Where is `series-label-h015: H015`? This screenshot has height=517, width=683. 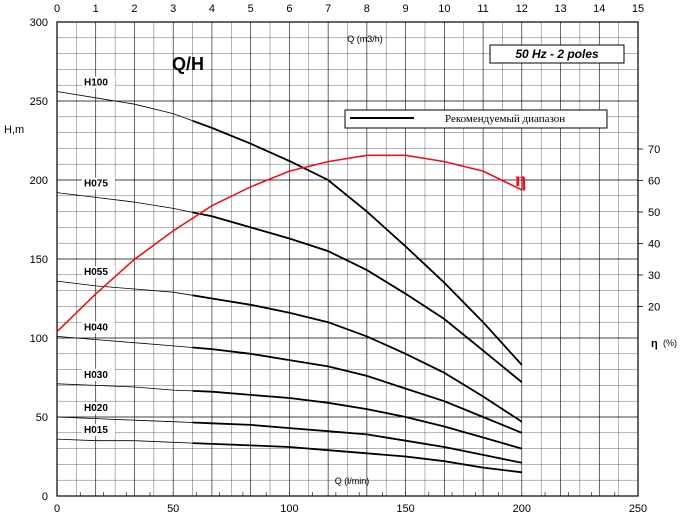
series-label-h015: H015 is located at coordinates (96, 430).